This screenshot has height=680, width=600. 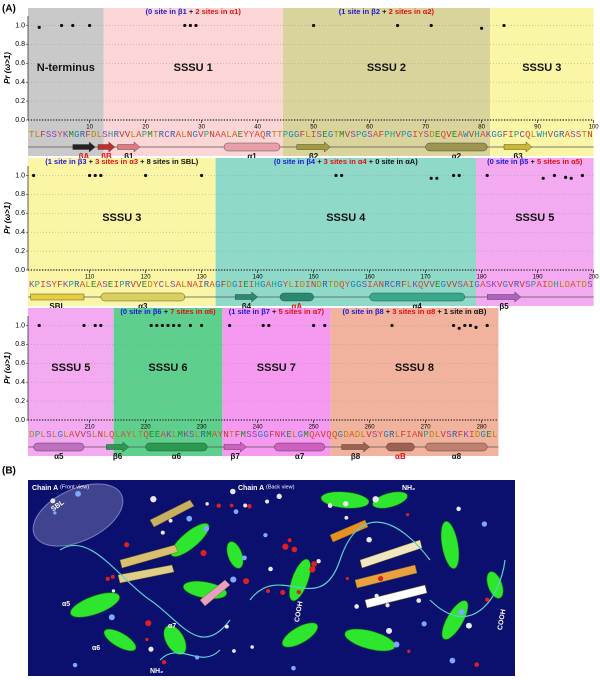 What do you see at coordinates (257, 128) in the screenshot?
I see `x-tick-label: 40` at bounding box center [257, 128].